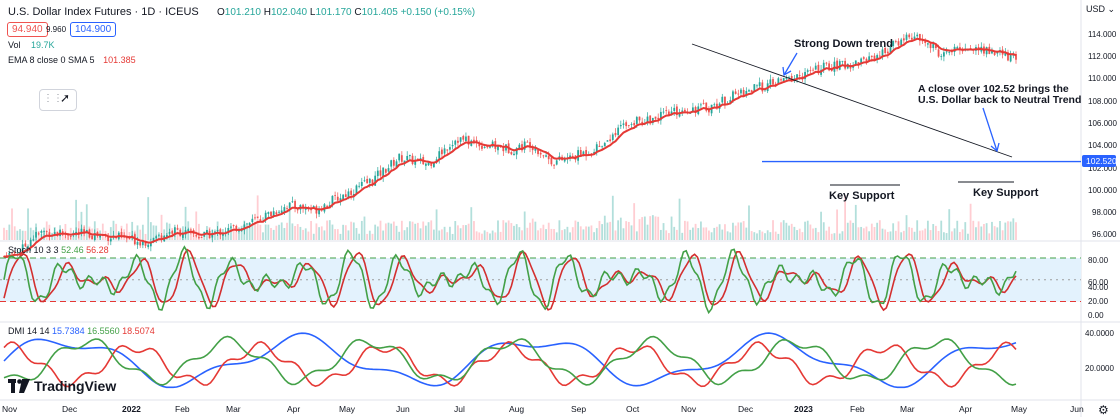 The image size is (1120, 417). Describe the element at coordinates (81, 331) in the screenshot. I see `dmi-legend: DMI 14 14 15.7384 16.5560 18.5074` at that location.